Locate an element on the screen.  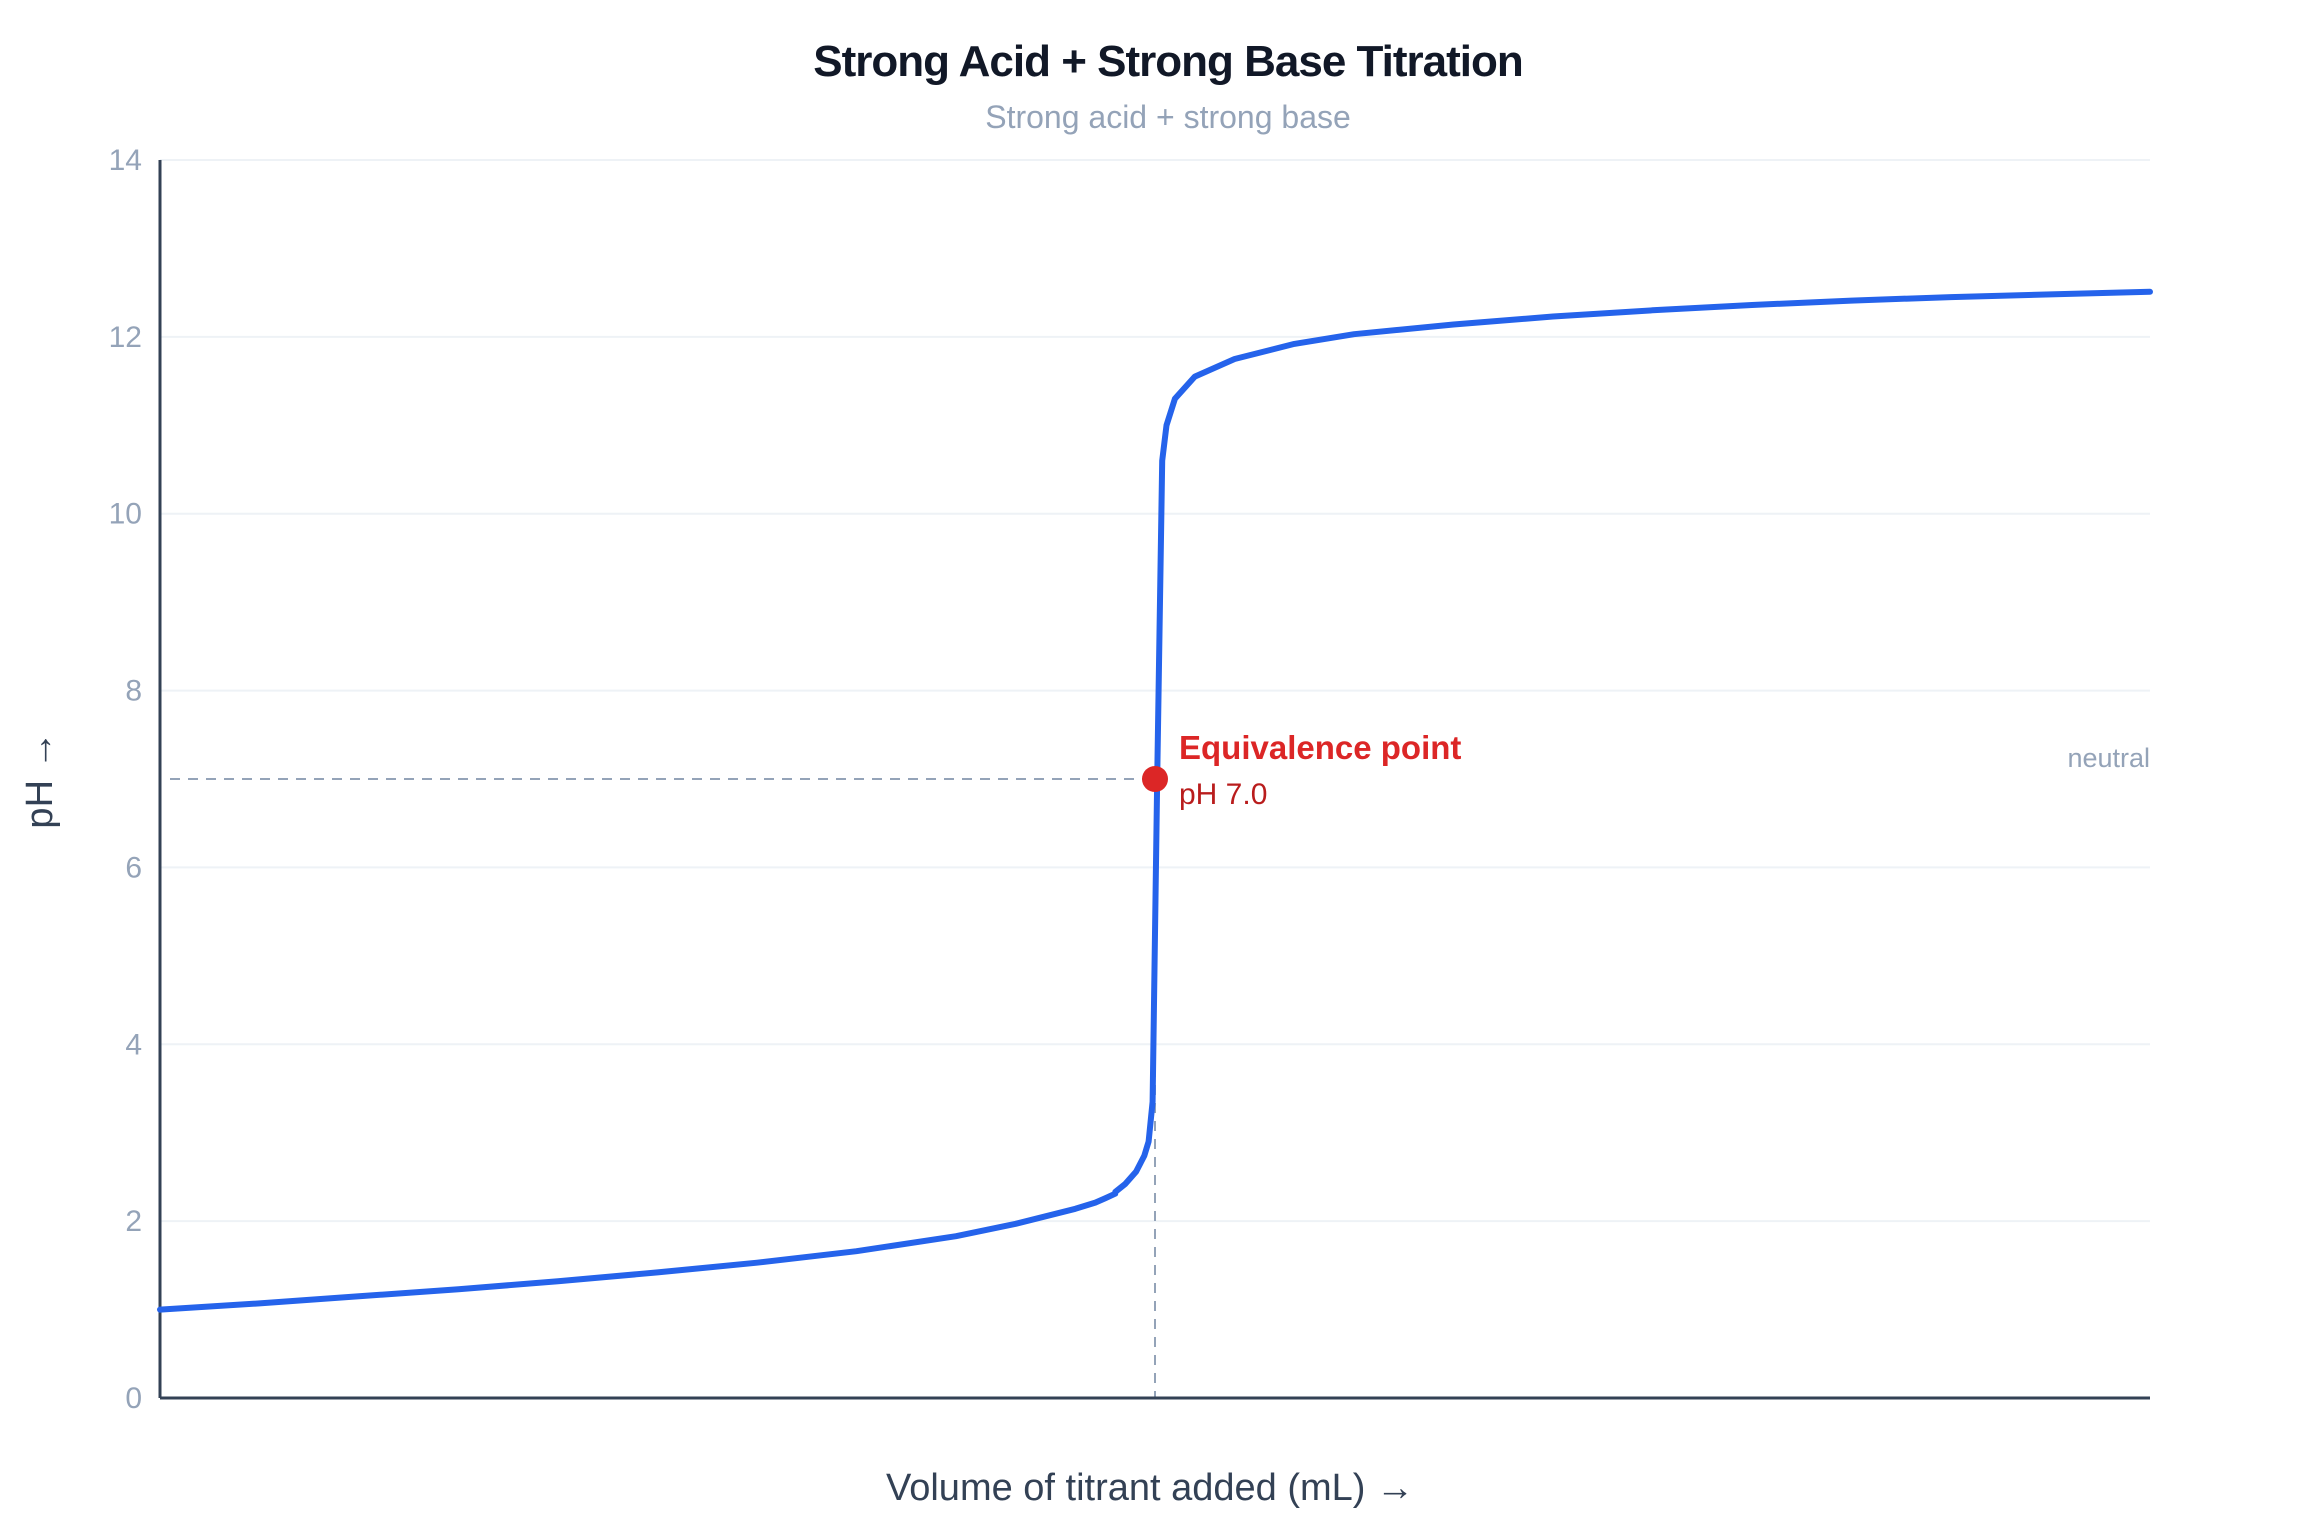
chart-title: Strong Acid + Strong Base Titration is located at coordinates (1167, 61).